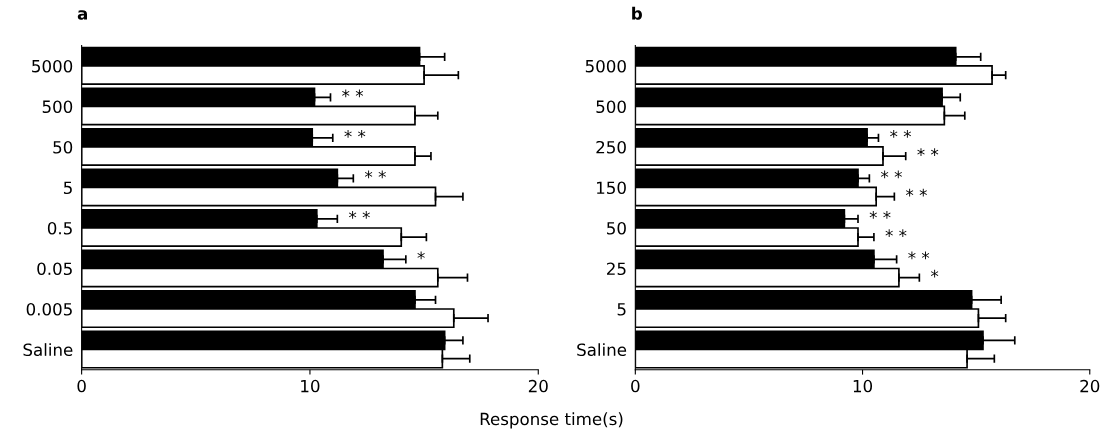 The width and height of the screenshot is (1103, 435). I want to click on y-tick-label: 150, so click(611, 188).